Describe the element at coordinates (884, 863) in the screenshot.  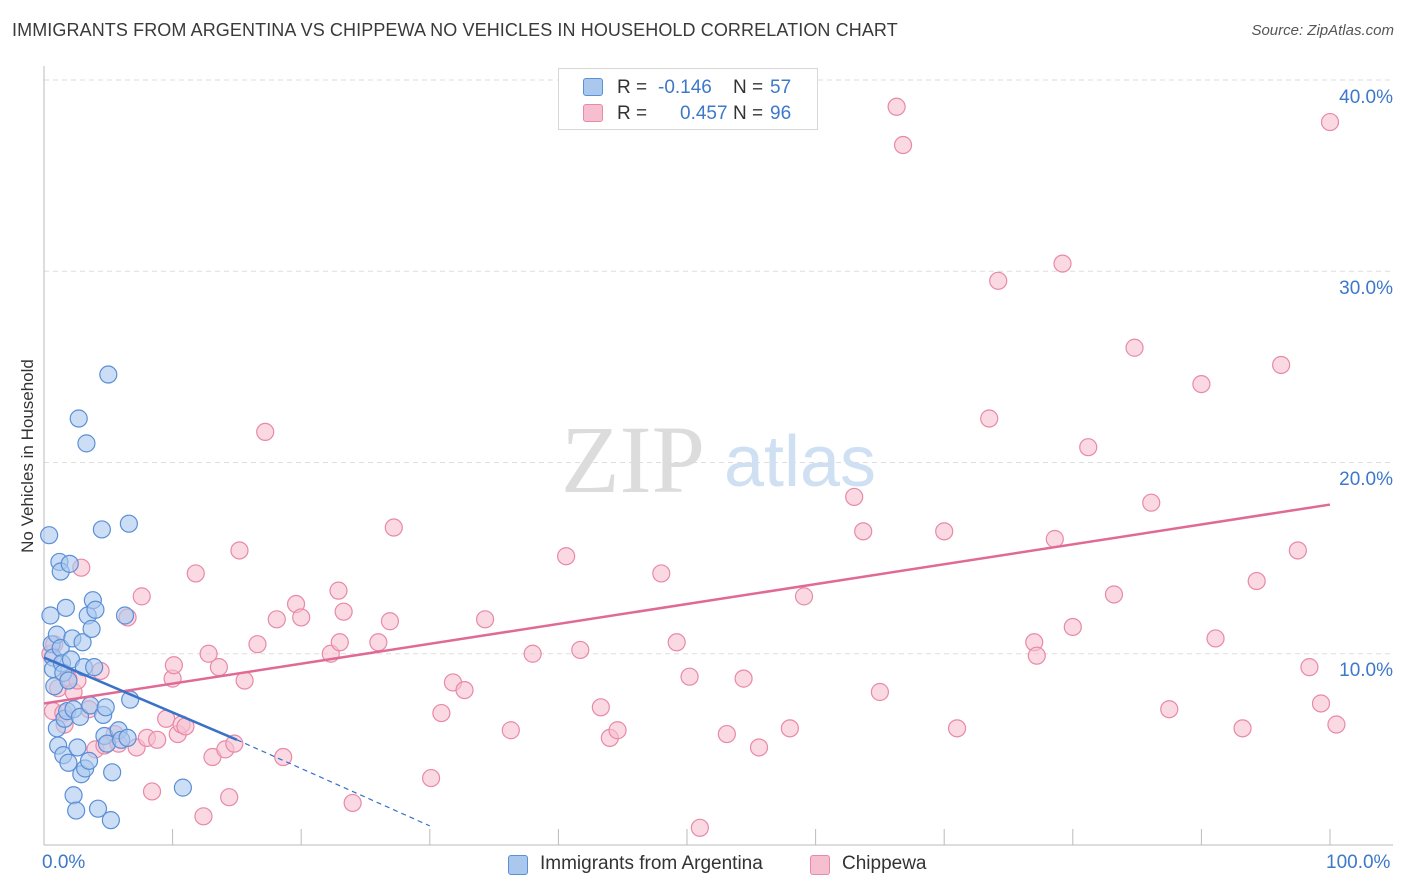
I see `legend-label-chippewa: Chippewa` at that location.